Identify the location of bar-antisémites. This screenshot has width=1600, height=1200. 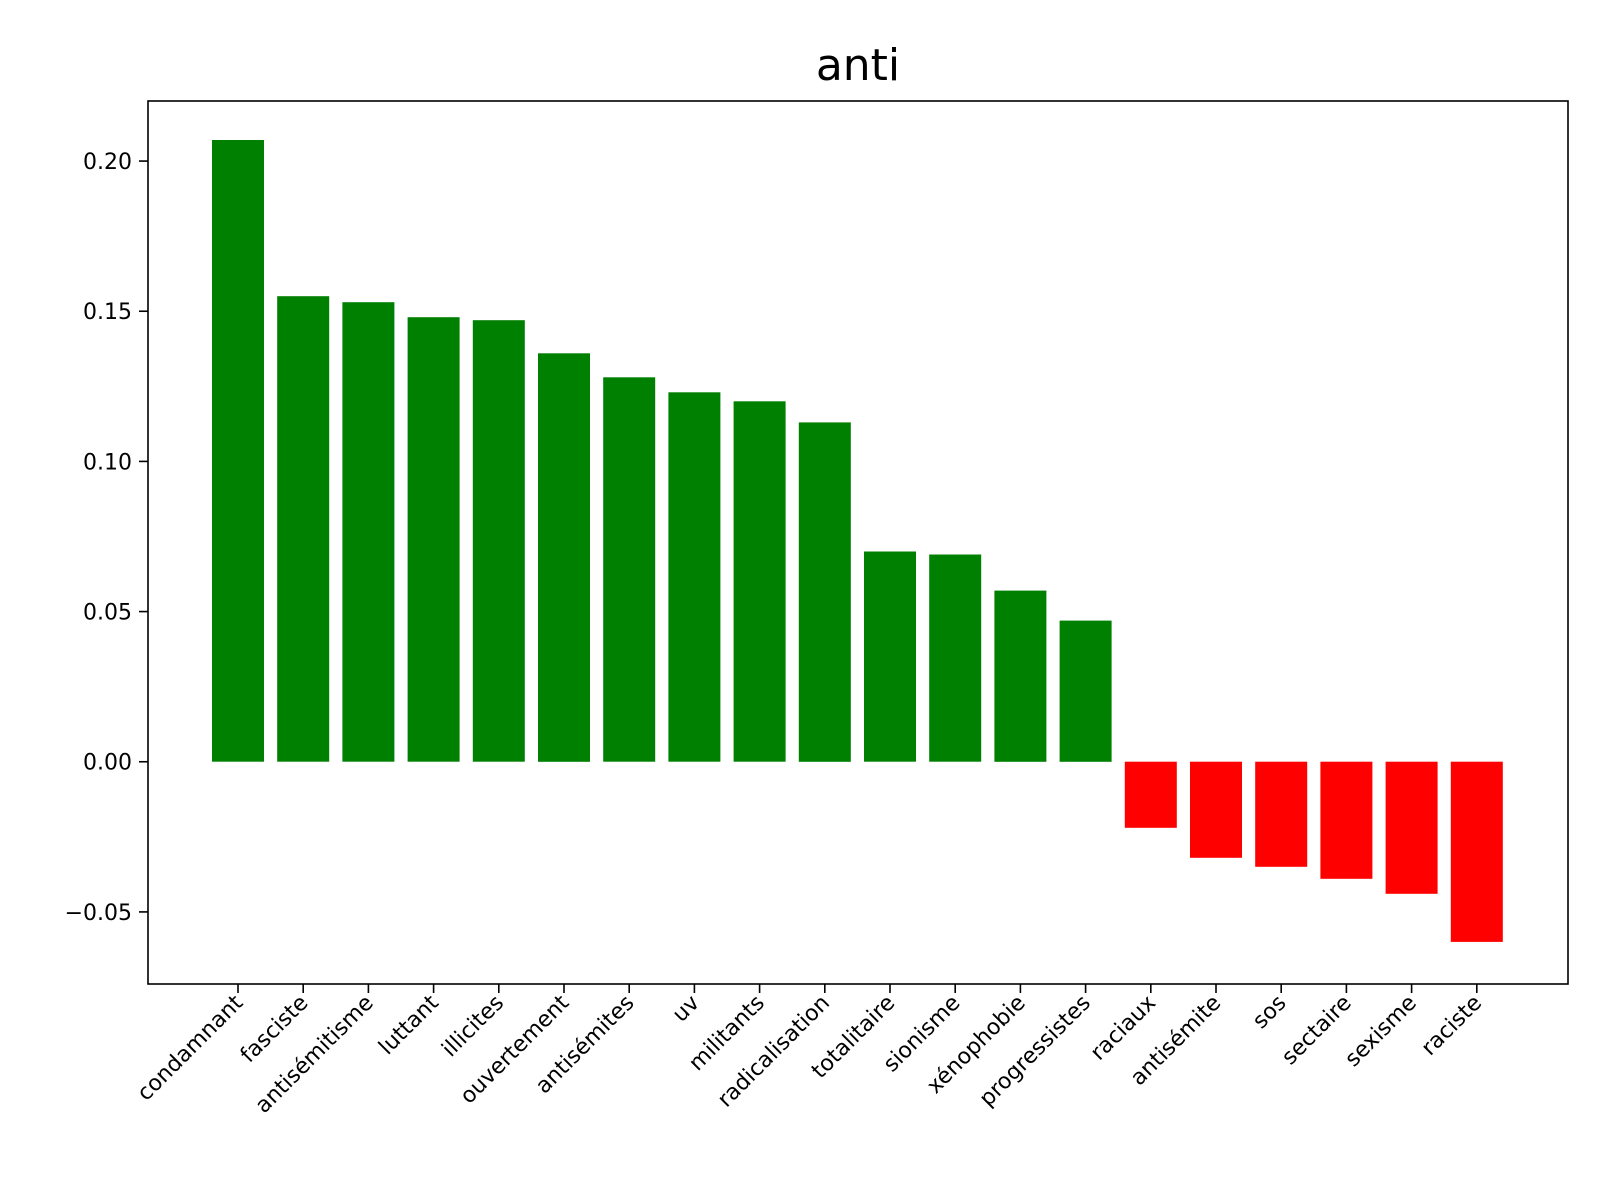
(629, 569).